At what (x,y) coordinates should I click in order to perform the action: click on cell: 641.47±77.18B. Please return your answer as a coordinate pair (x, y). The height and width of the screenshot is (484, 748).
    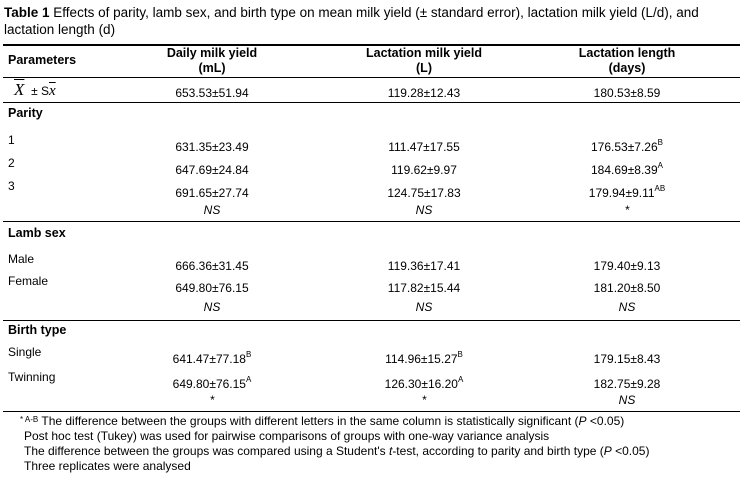
    Looking at the image, I should click on (212, 358).